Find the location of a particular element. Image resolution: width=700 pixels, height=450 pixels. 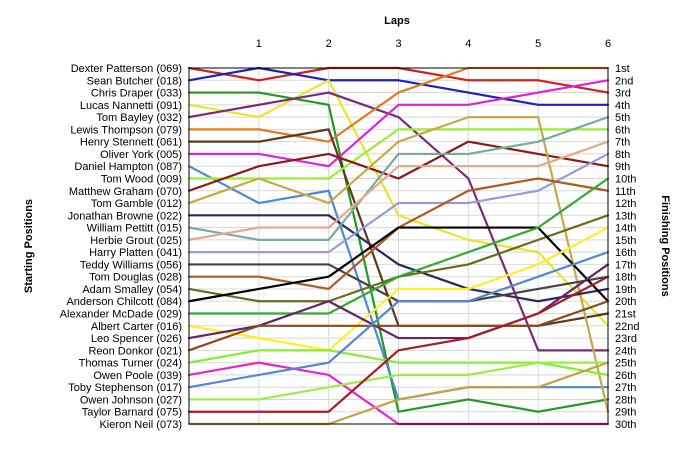

finishing-position-label: 5th is located at coordinates (622, 118).